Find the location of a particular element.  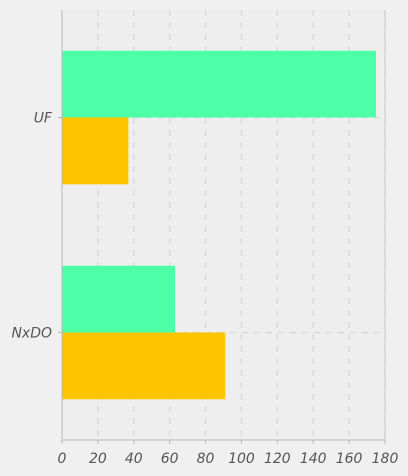

y-axis-ticks: UF NxDO is located at coordinates (36, 226).